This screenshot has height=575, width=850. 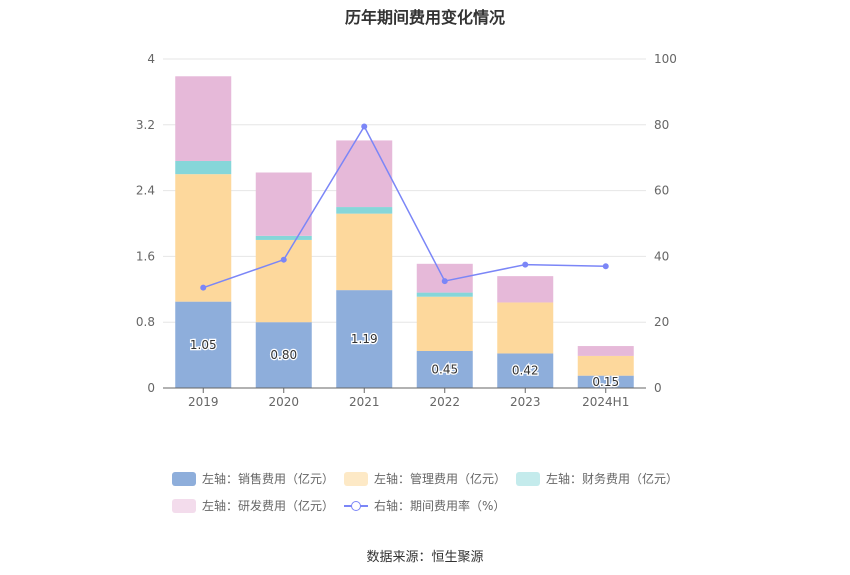 What do you see at coordinates (145, 125) in the screenshot?
I see `left-tick-label: 3.2` at bounding box center [145, 125].